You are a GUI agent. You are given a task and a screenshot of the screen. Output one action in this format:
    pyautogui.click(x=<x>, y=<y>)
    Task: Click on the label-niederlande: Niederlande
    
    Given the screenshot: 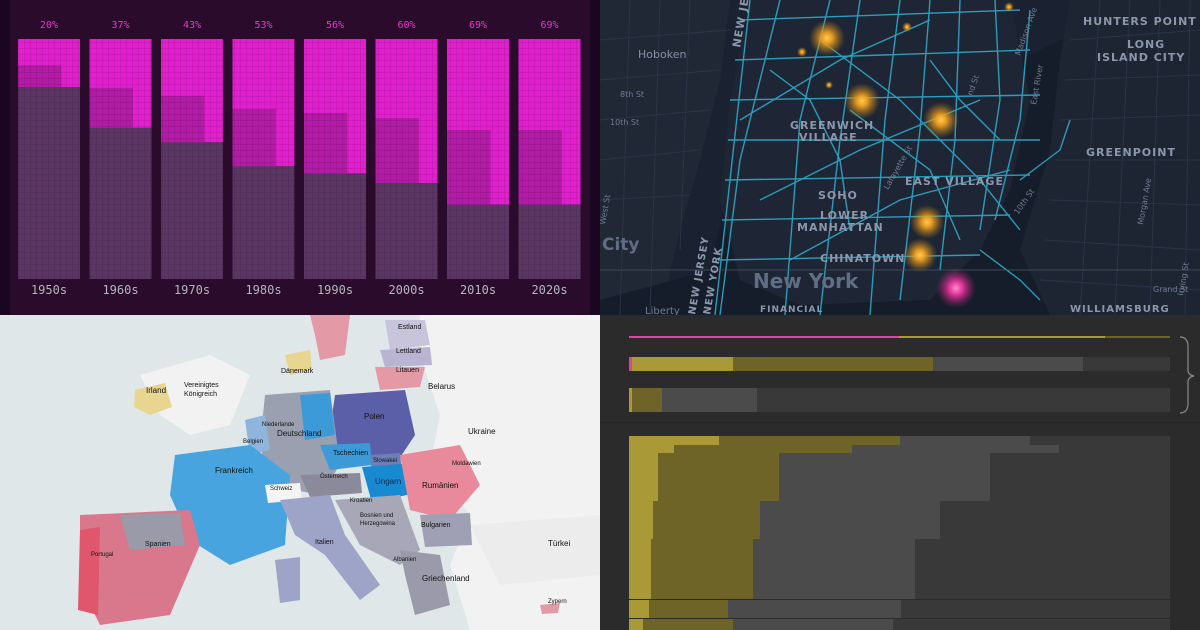 What is the action you would take?
    pyautogui.click(x=278, y=425)
    